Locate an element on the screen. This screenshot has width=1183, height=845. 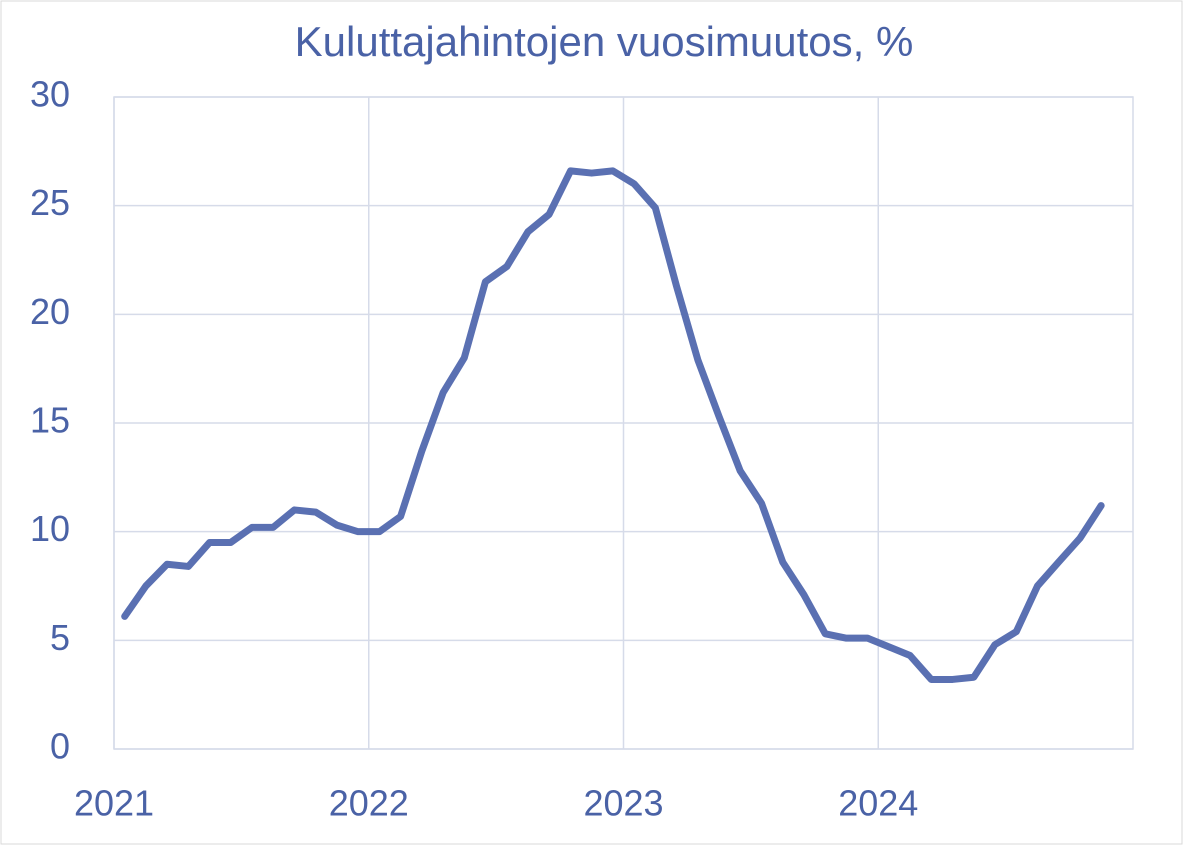
x-tick-label: 2021 is located at coordinates (114, 803).